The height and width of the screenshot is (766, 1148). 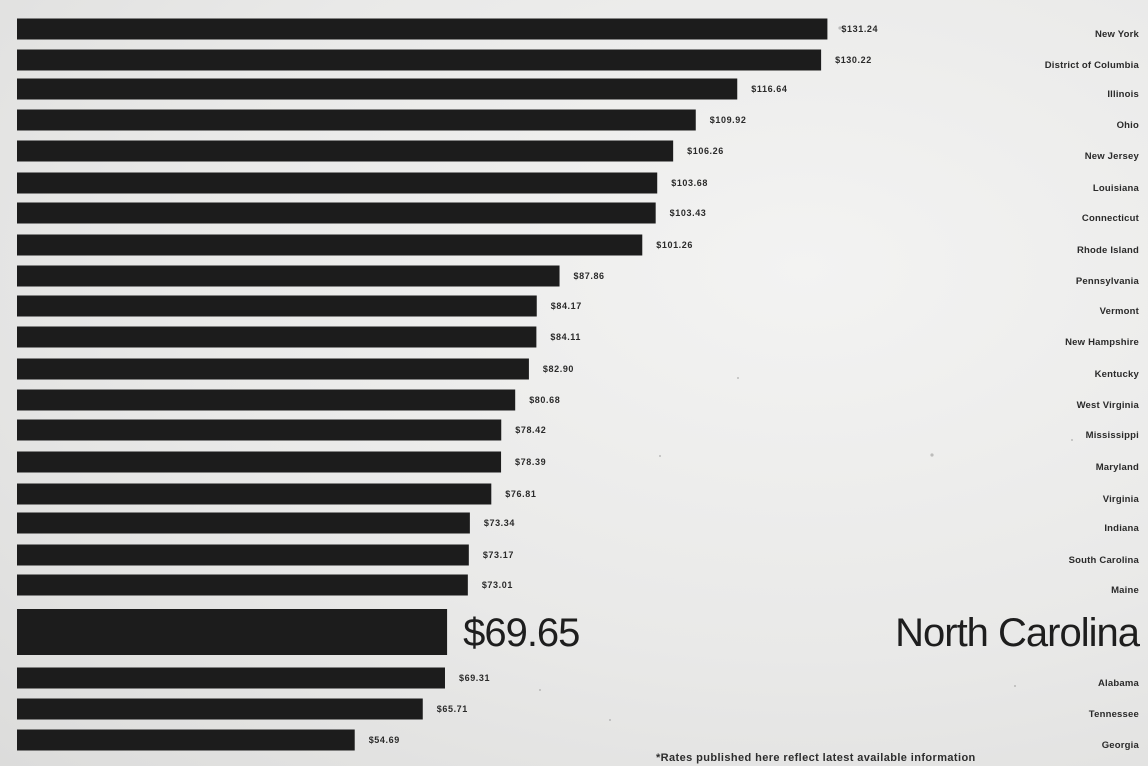 I want to click on value-label-new-jersey: $106.26, so click(x=705, y=151).